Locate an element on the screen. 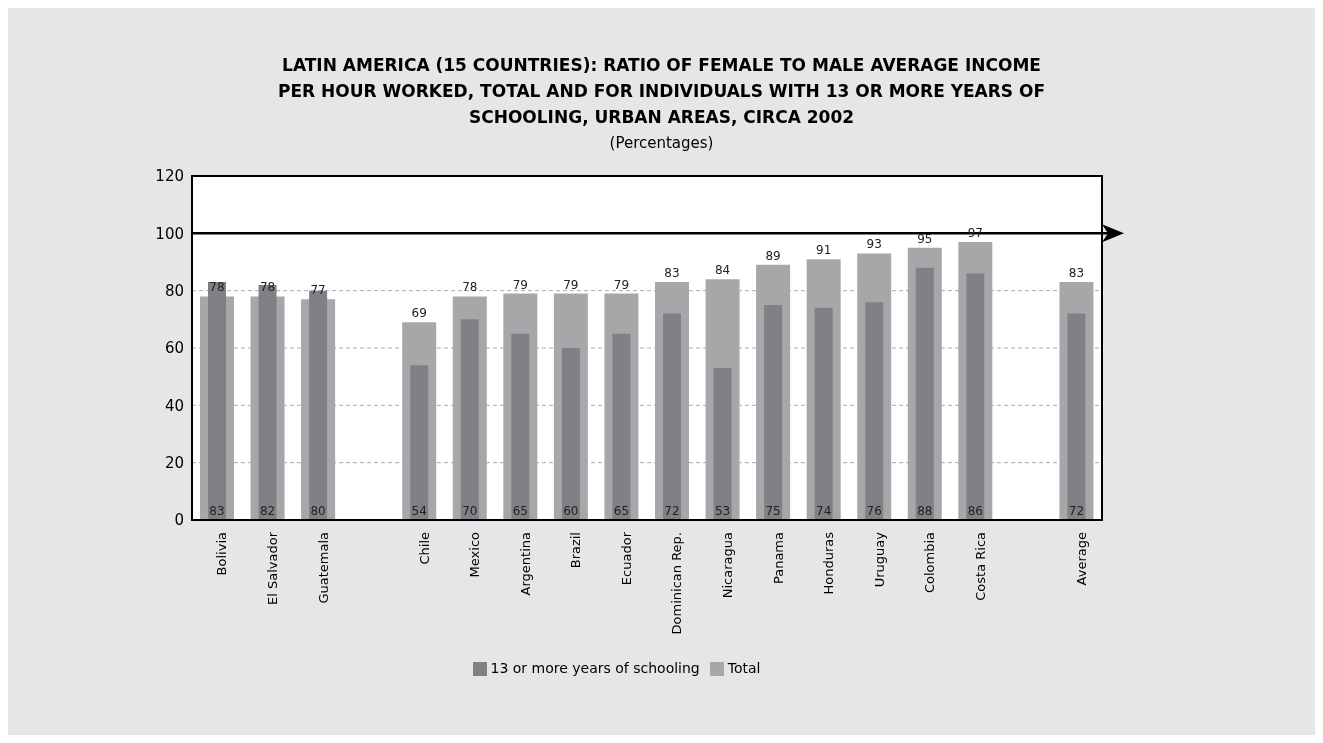  x-tick-label: Bolivia is located at coordinates (222, 554).